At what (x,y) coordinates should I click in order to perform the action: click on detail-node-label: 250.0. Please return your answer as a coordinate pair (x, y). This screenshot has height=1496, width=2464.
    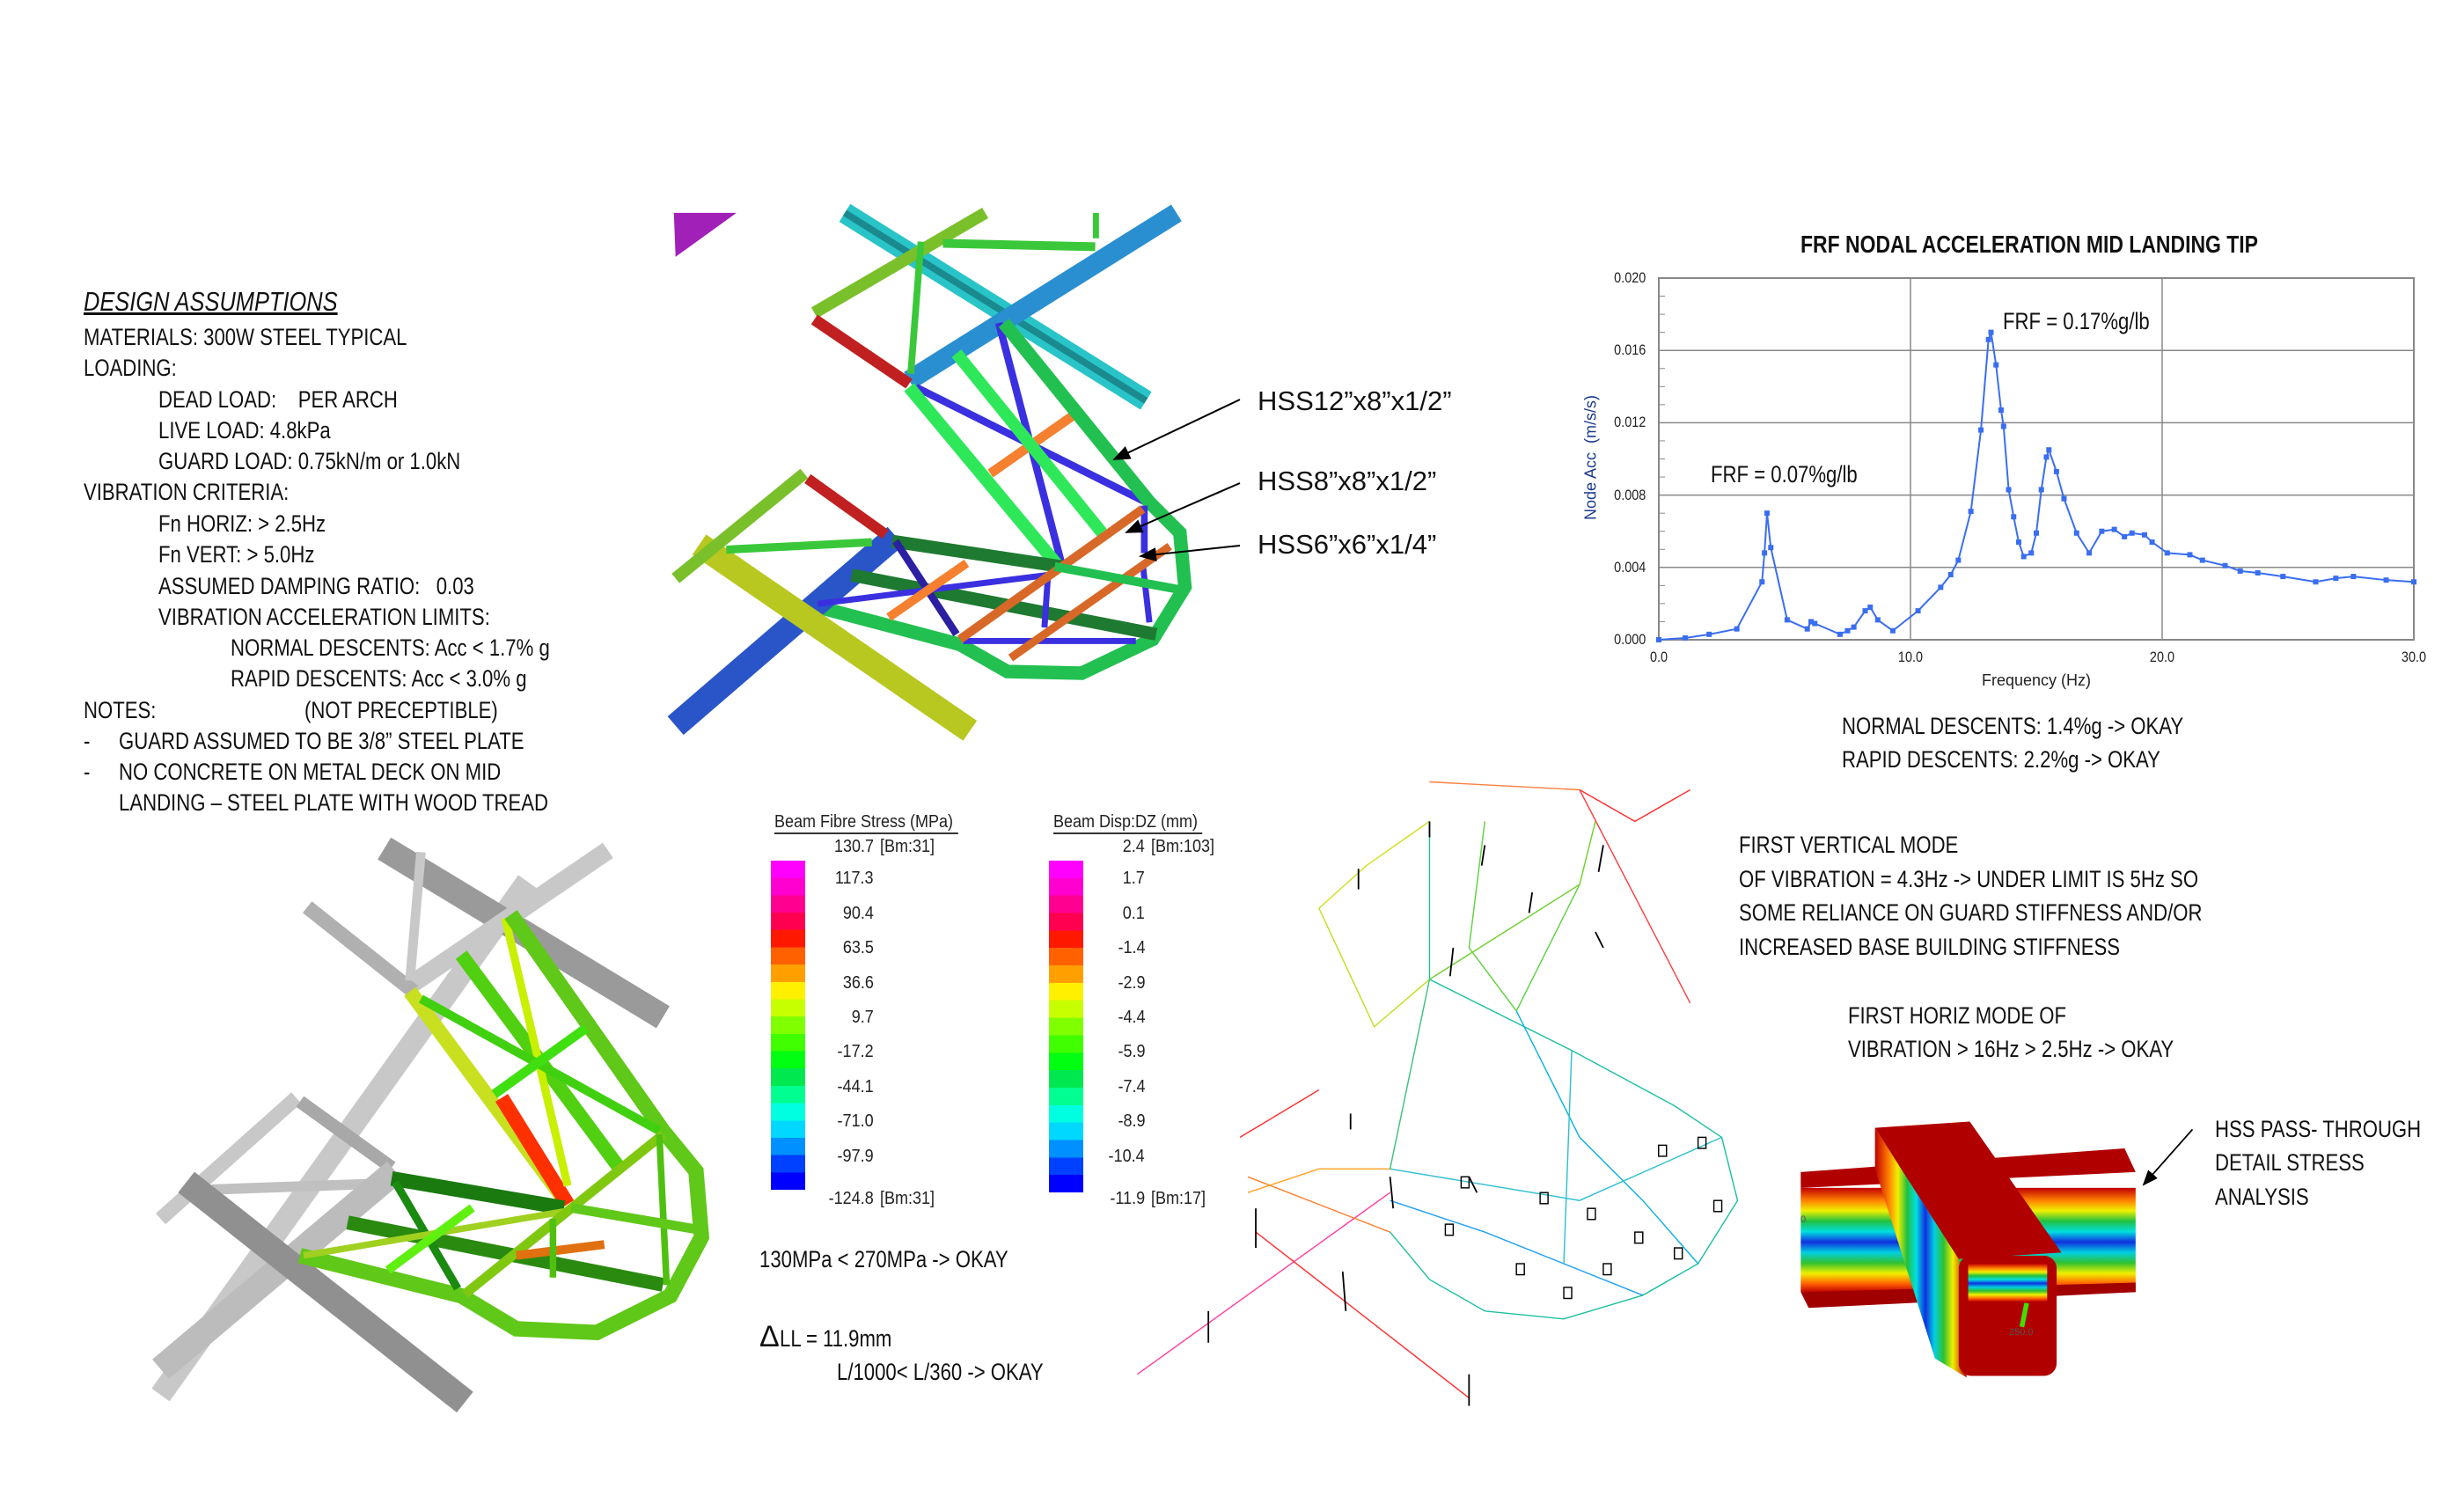
    Looking at the image, I should click on (2021, 1332).